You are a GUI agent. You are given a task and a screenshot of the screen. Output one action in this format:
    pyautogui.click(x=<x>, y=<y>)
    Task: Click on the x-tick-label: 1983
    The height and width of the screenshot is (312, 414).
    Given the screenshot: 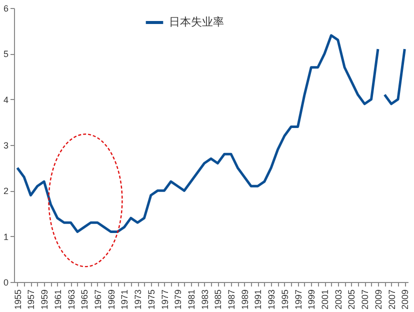 What is the action you would take?
    pyautogui.click(x=205, y=300)
    